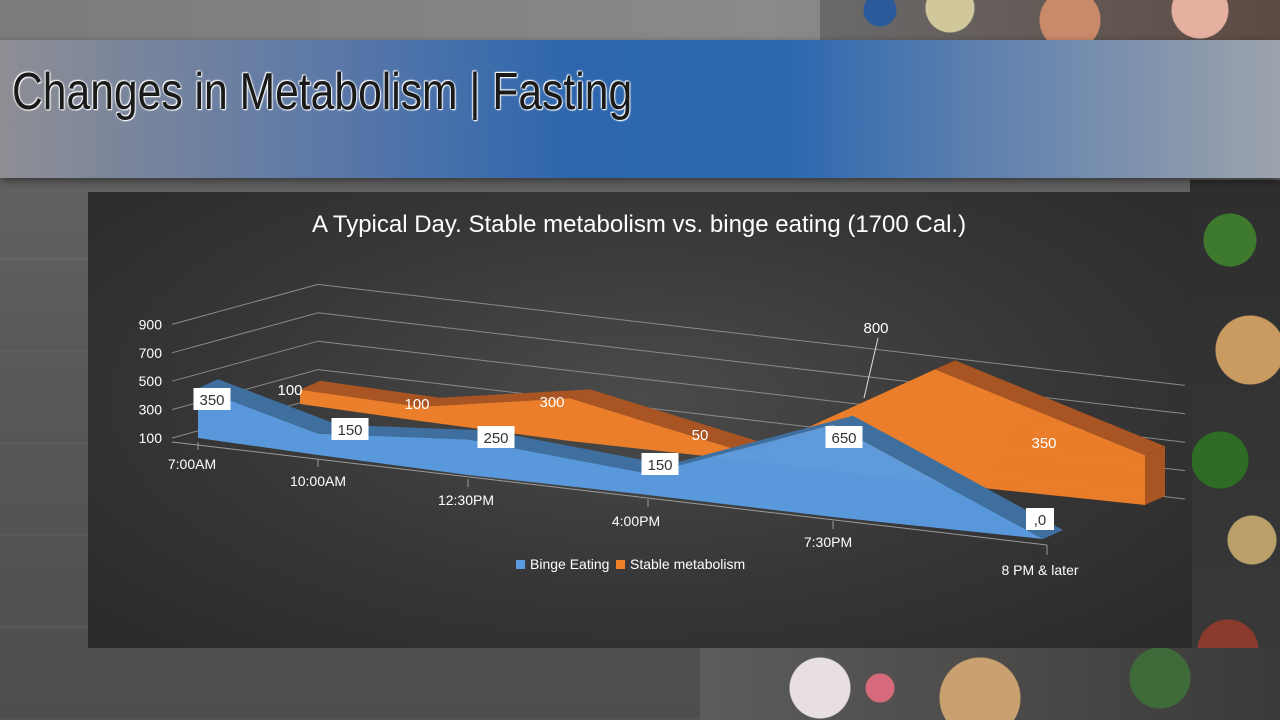  Describe the element at coordinates (875, 328) in the screenshot. I see `stable-data-label: 800` at that location.